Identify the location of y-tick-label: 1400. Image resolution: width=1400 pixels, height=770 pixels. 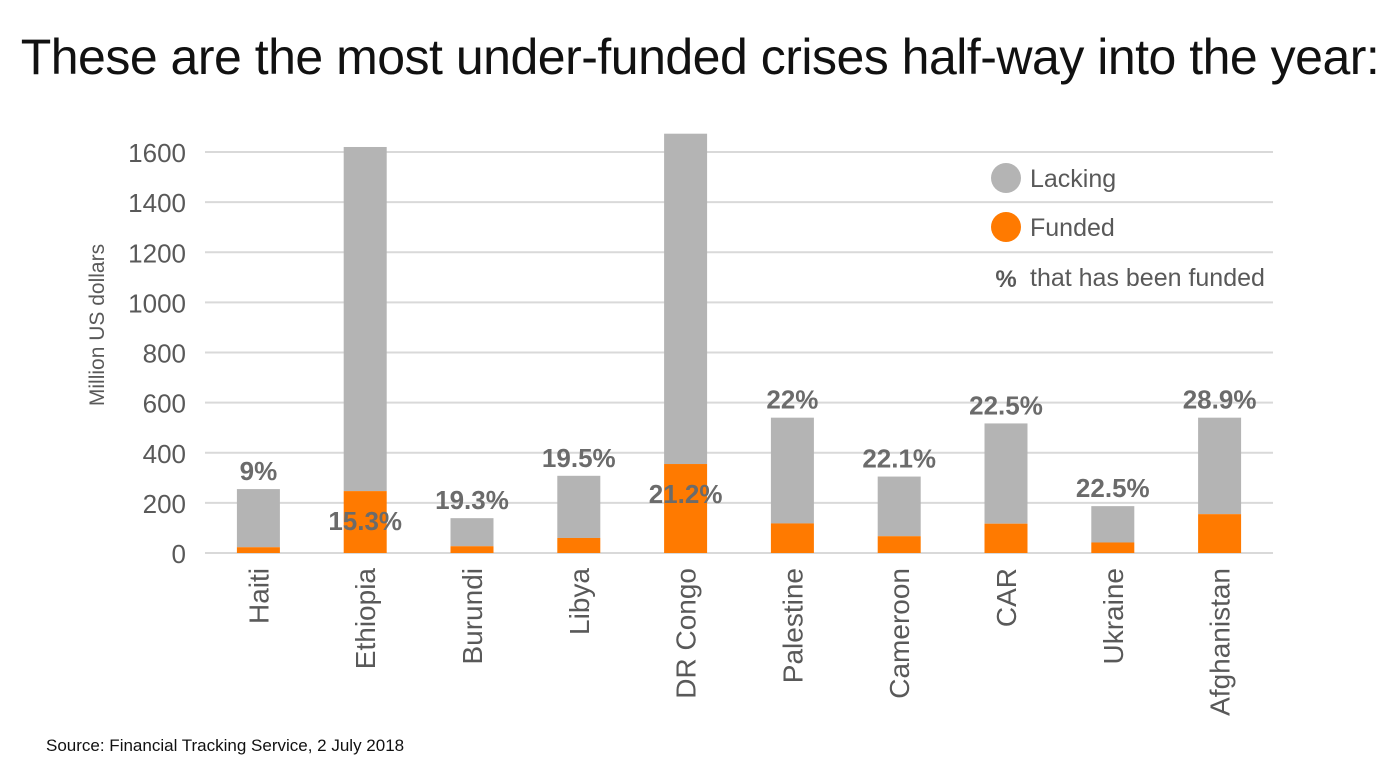
(157, 203).